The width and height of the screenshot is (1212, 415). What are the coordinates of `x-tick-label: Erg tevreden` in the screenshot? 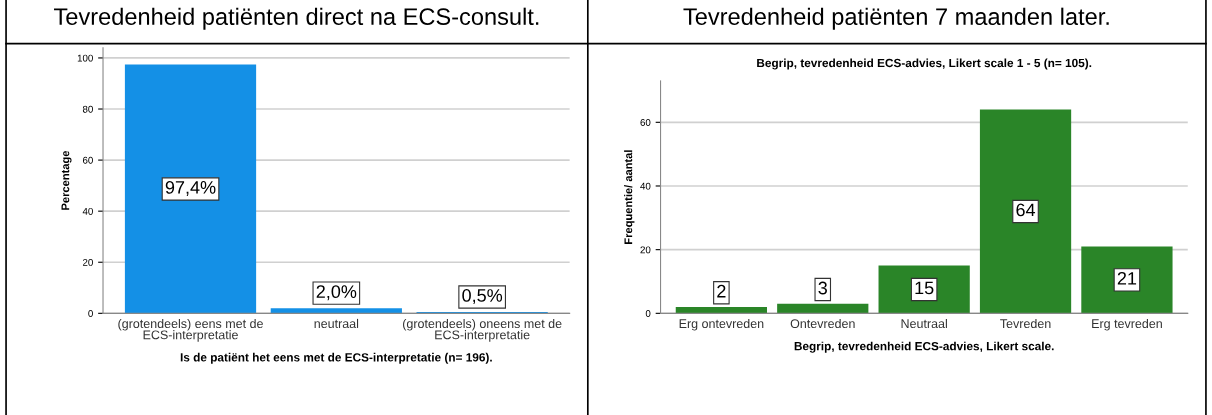 It's located at (1127, 324).